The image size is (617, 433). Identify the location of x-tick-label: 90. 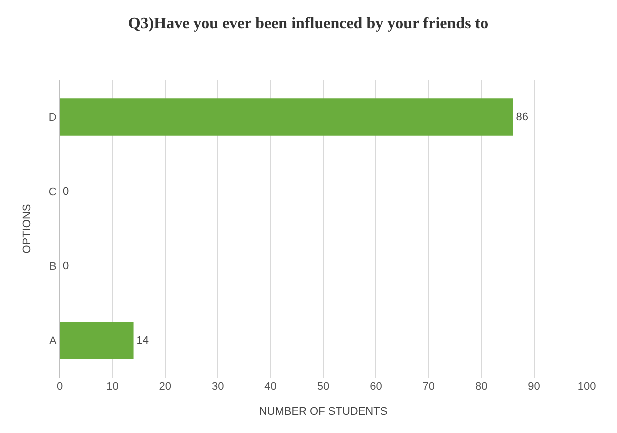
(534, 387).